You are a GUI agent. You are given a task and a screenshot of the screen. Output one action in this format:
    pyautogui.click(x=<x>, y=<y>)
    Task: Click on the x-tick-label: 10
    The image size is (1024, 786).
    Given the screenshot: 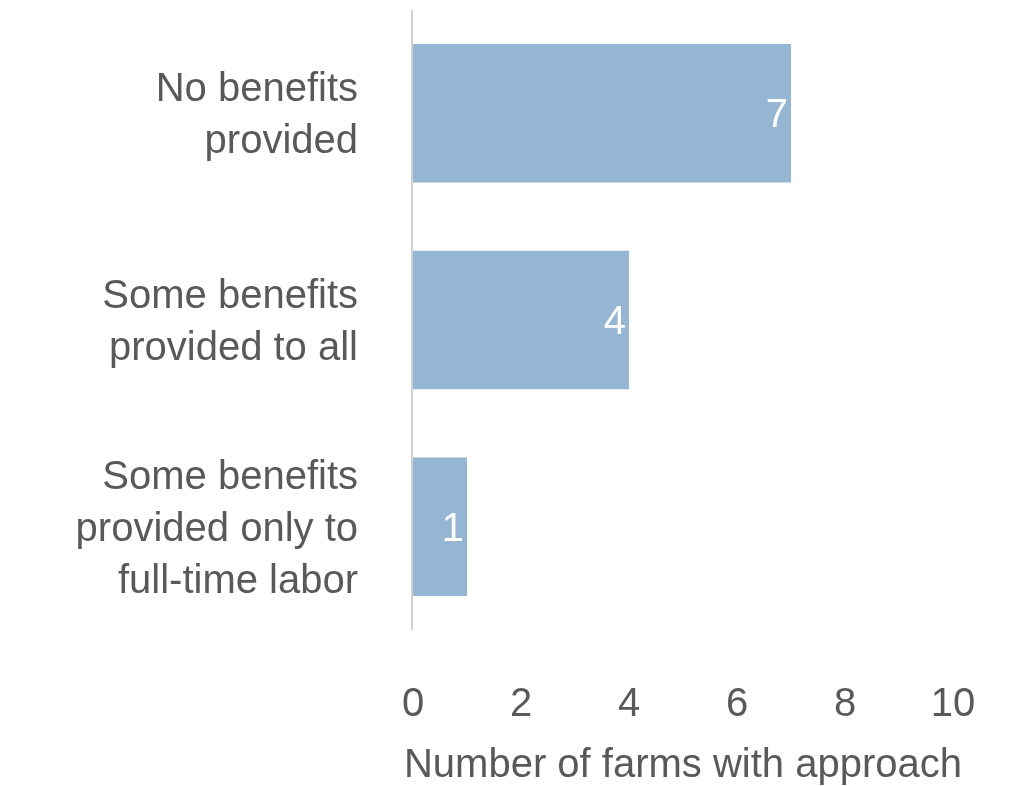 What is the action you would take?
    pyautogui.click(x=953, y=702)
    